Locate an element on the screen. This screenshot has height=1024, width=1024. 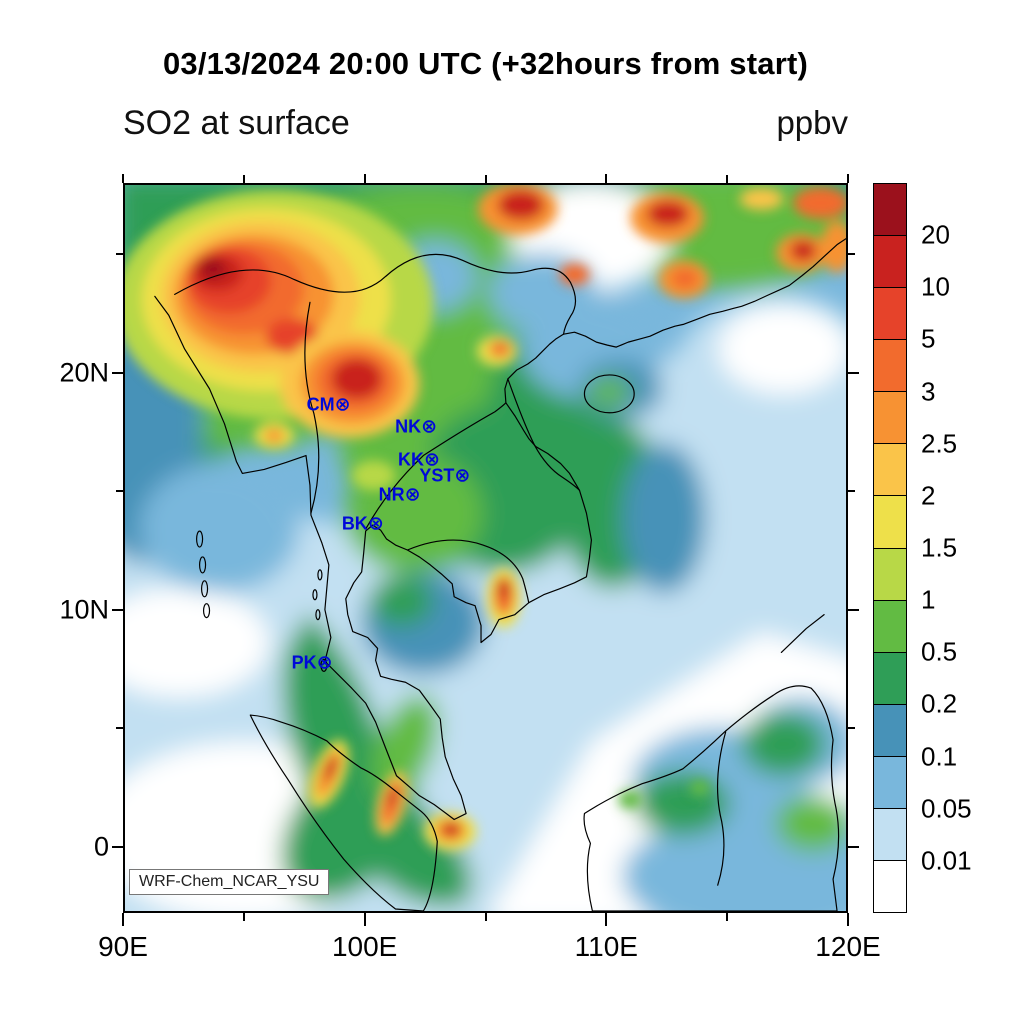
colorbar-level-label: 0.05 is located at coordinates (946, 808).